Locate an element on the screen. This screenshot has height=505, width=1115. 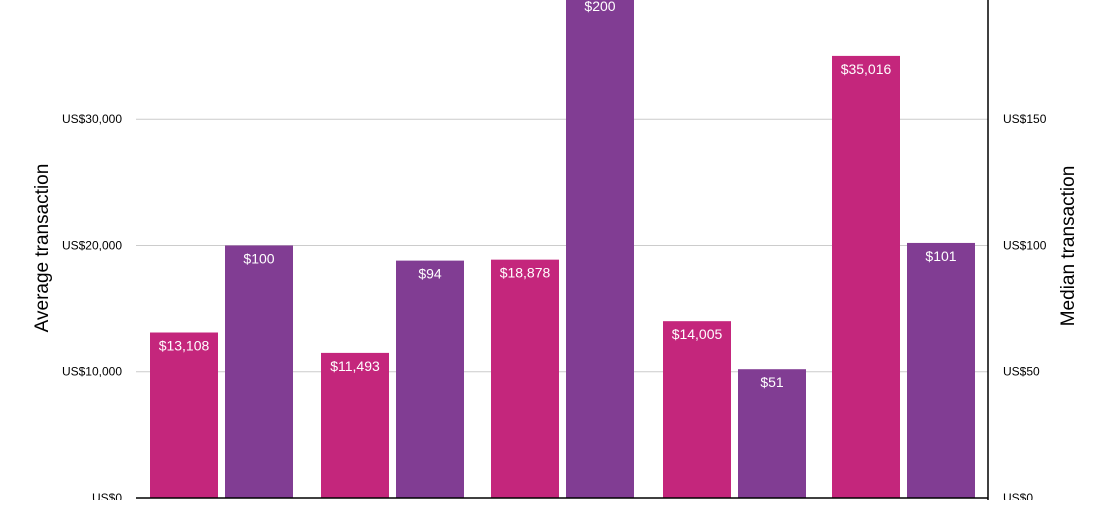
data-label: $94 is located at coordinates (430, 274).